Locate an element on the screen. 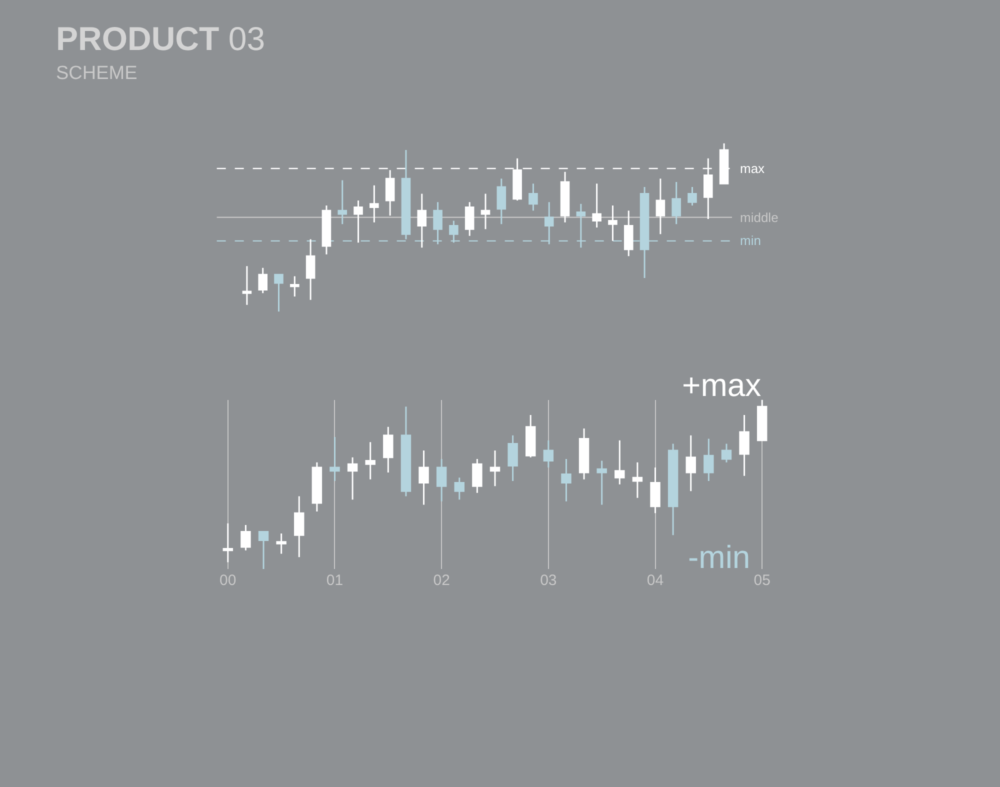 The height and width of the screenshot is (787, 1000). chart-title: PRODUCT 03 is located at coordinates (161, 38).